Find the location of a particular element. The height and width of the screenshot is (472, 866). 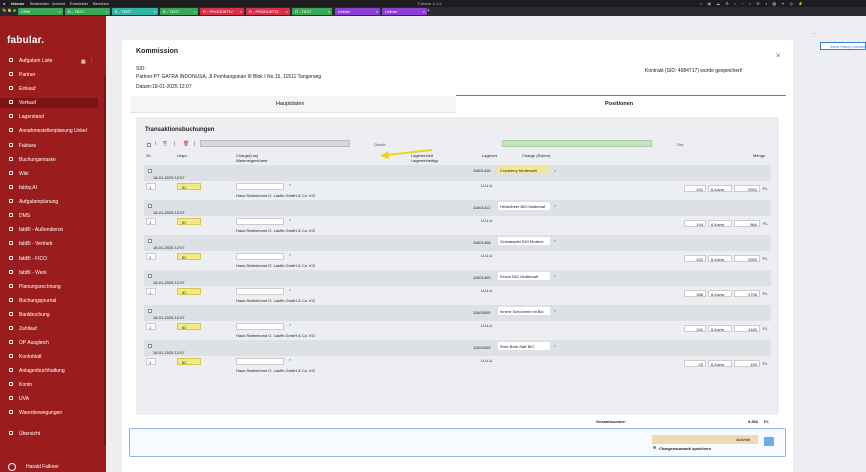

maximize-window-icon is located at coordinates (14, 10).